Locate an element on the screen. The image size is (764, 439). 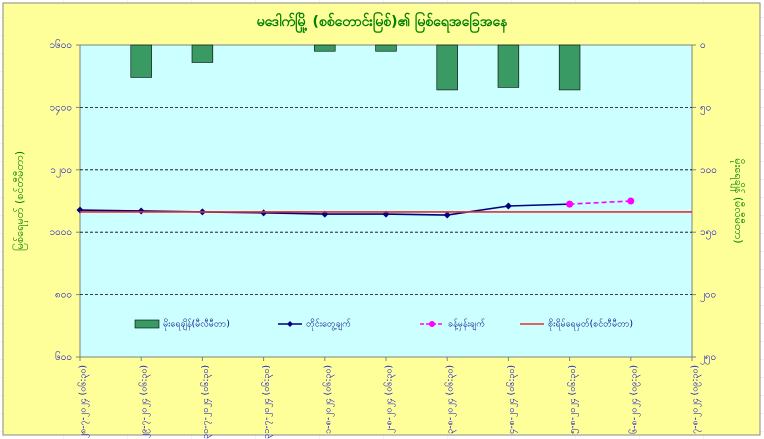
legend-label: စိုးရိမ်ရေမှတ်(စင်တီမီတာ) is located at coordinates (590, 325).